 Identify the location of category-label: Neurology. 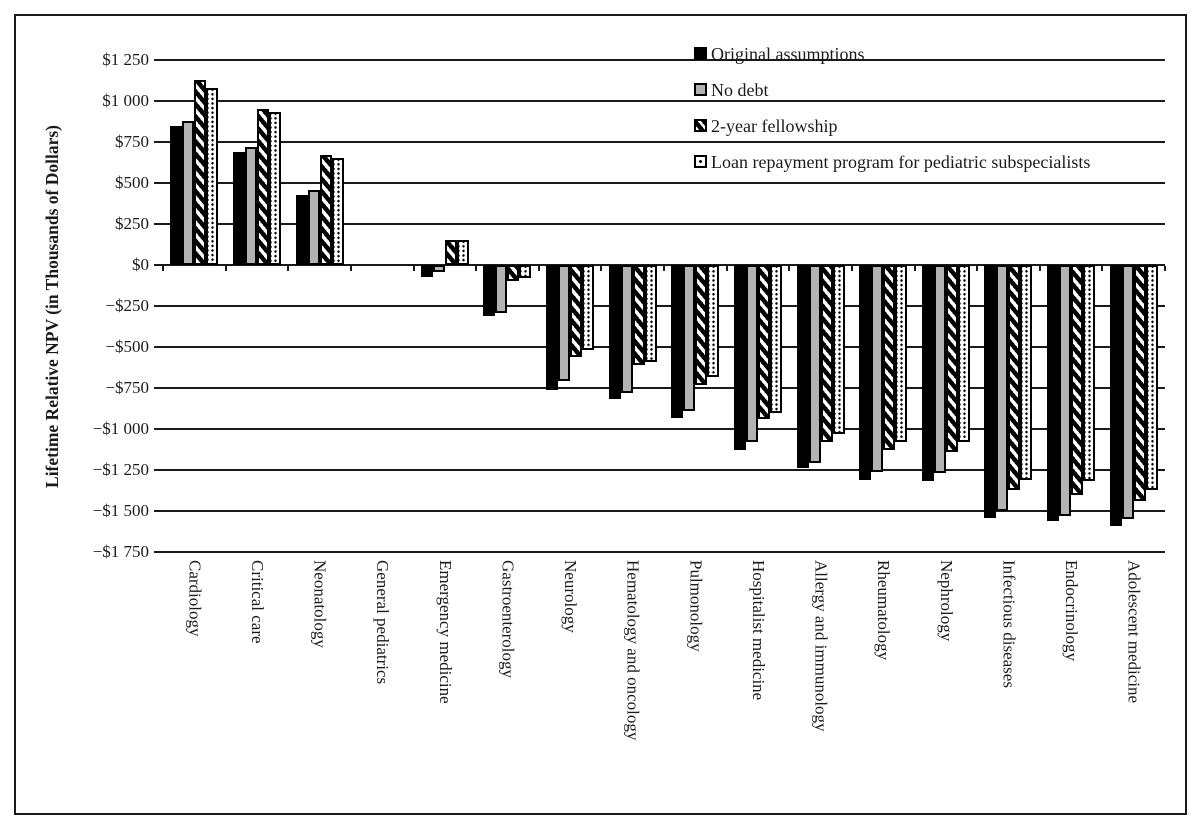
(571, 596).